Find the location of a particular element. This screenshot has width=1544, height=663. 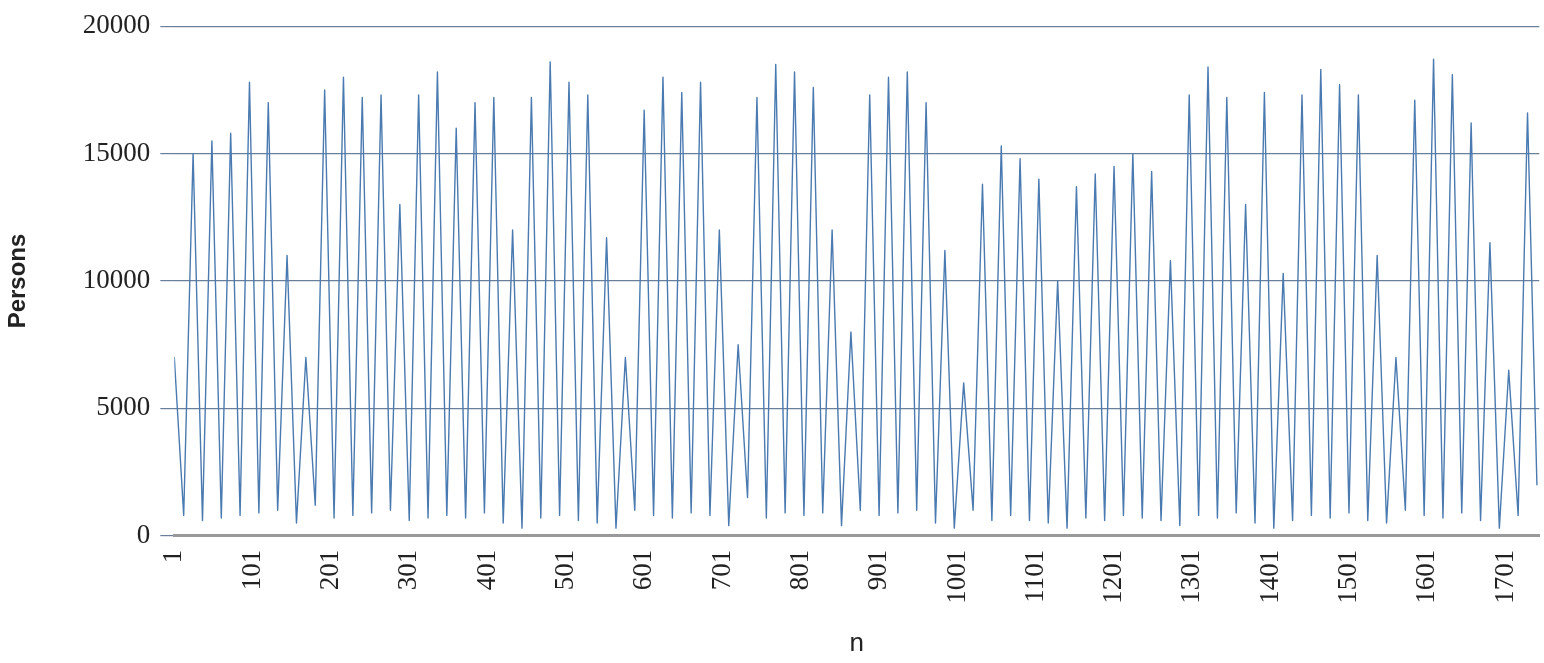

x-tick-label: 1101 is located at coordinates (1033, 576).